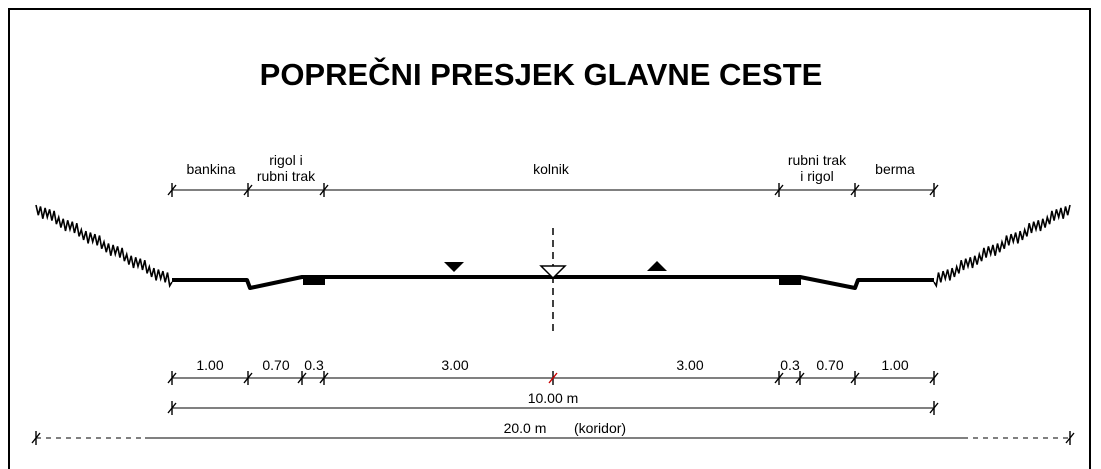 Image resolution: width=1101 pixels, height=469 pixels. What do you see at coordinates (600, 428) in the screenshot?
I see `corridor-note: (koridor)` at bounding box center [600, 428].